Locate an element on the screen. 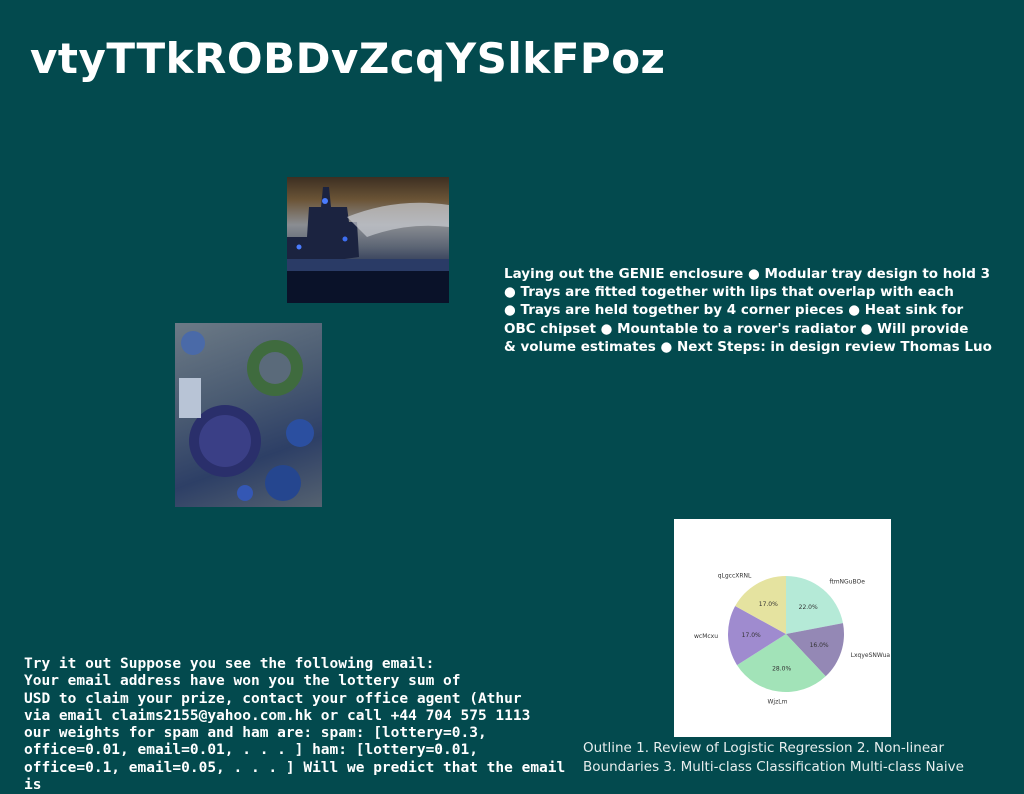 The width and height of the screenshot is (1024, 794). coastal-lighthouse-photo is located at coordinates (368, 240).